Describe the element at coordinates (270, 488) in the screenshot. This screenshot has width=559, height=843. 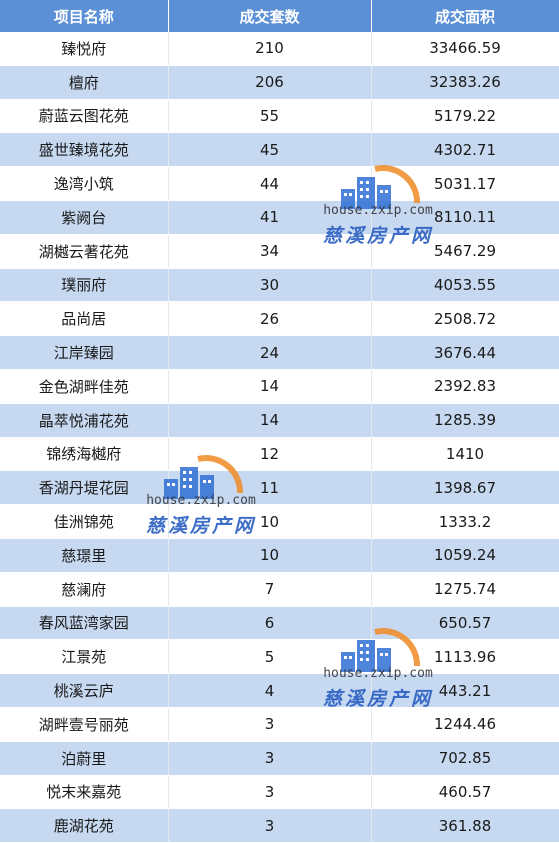
I see `cell-units-sold: 11` at that location.